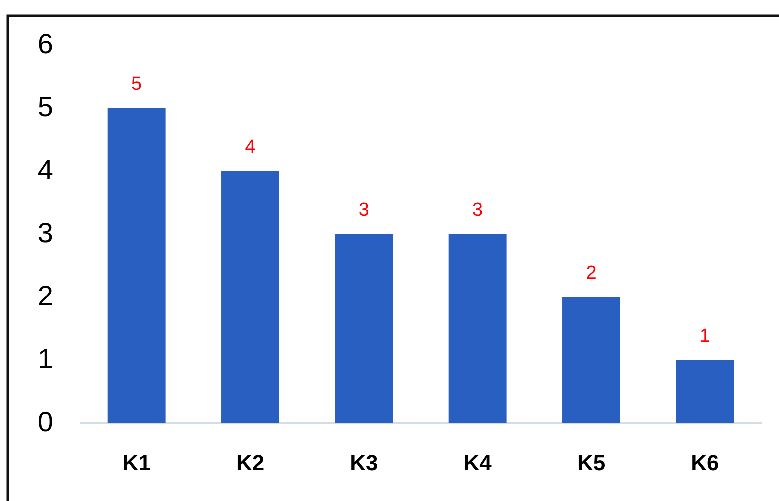 The image size is (779, 501). Describe the element at coordinates (591, 463) in the screenshot. I see `x-tick-label: K5` at that location.